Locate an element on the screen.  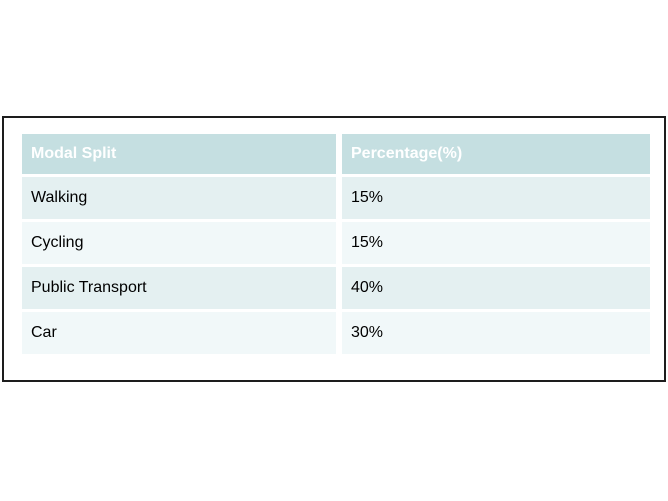
table-row: Walking 15% is located at coordinates (336, 198).